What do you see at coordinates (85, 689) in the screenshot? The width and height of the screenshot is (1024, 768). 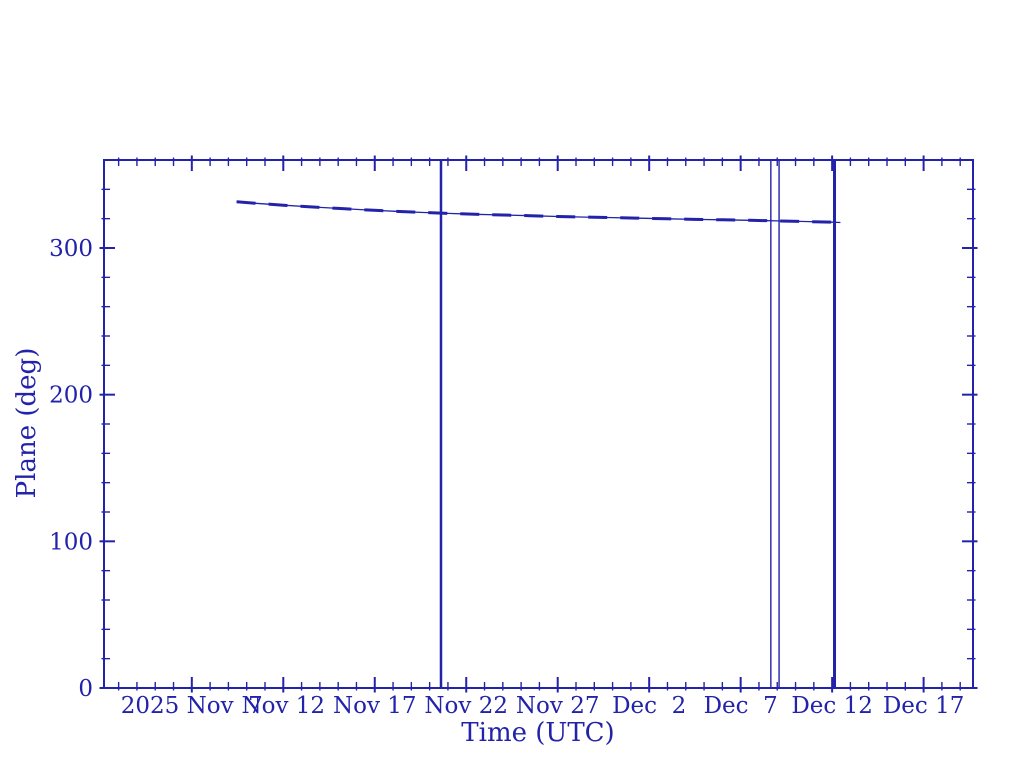 I see `y-tick-label: 0` at bounding box center [85, 689].